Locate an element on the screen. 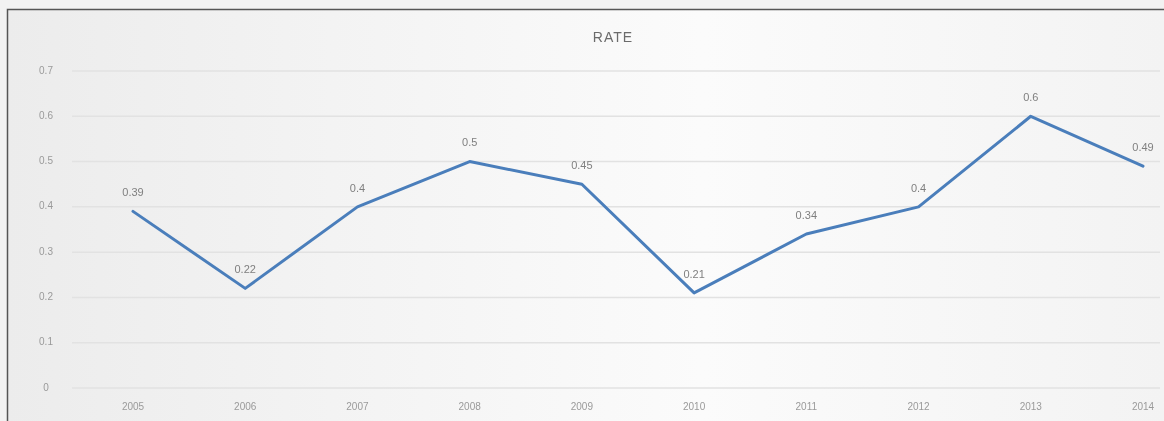 The width and height of the screenshot is (1164, 421). chart-title: RATE is located at coordinates (613, 36).